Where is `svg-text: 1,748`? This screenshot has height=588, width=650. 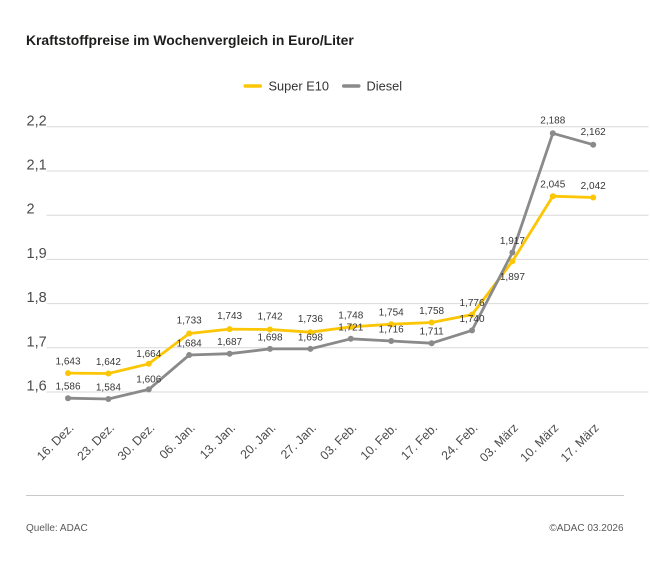 svg-text: 1,748 is located at coordinates (350, 315).